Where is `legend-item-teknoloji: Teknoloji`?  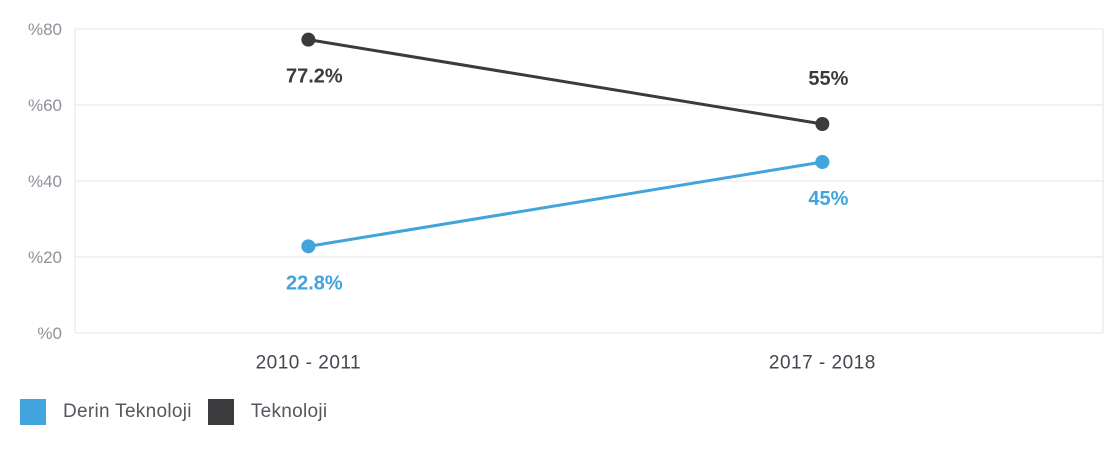 legend-item-teknoloji: Teknoloji is located at coordinates (267, 412).